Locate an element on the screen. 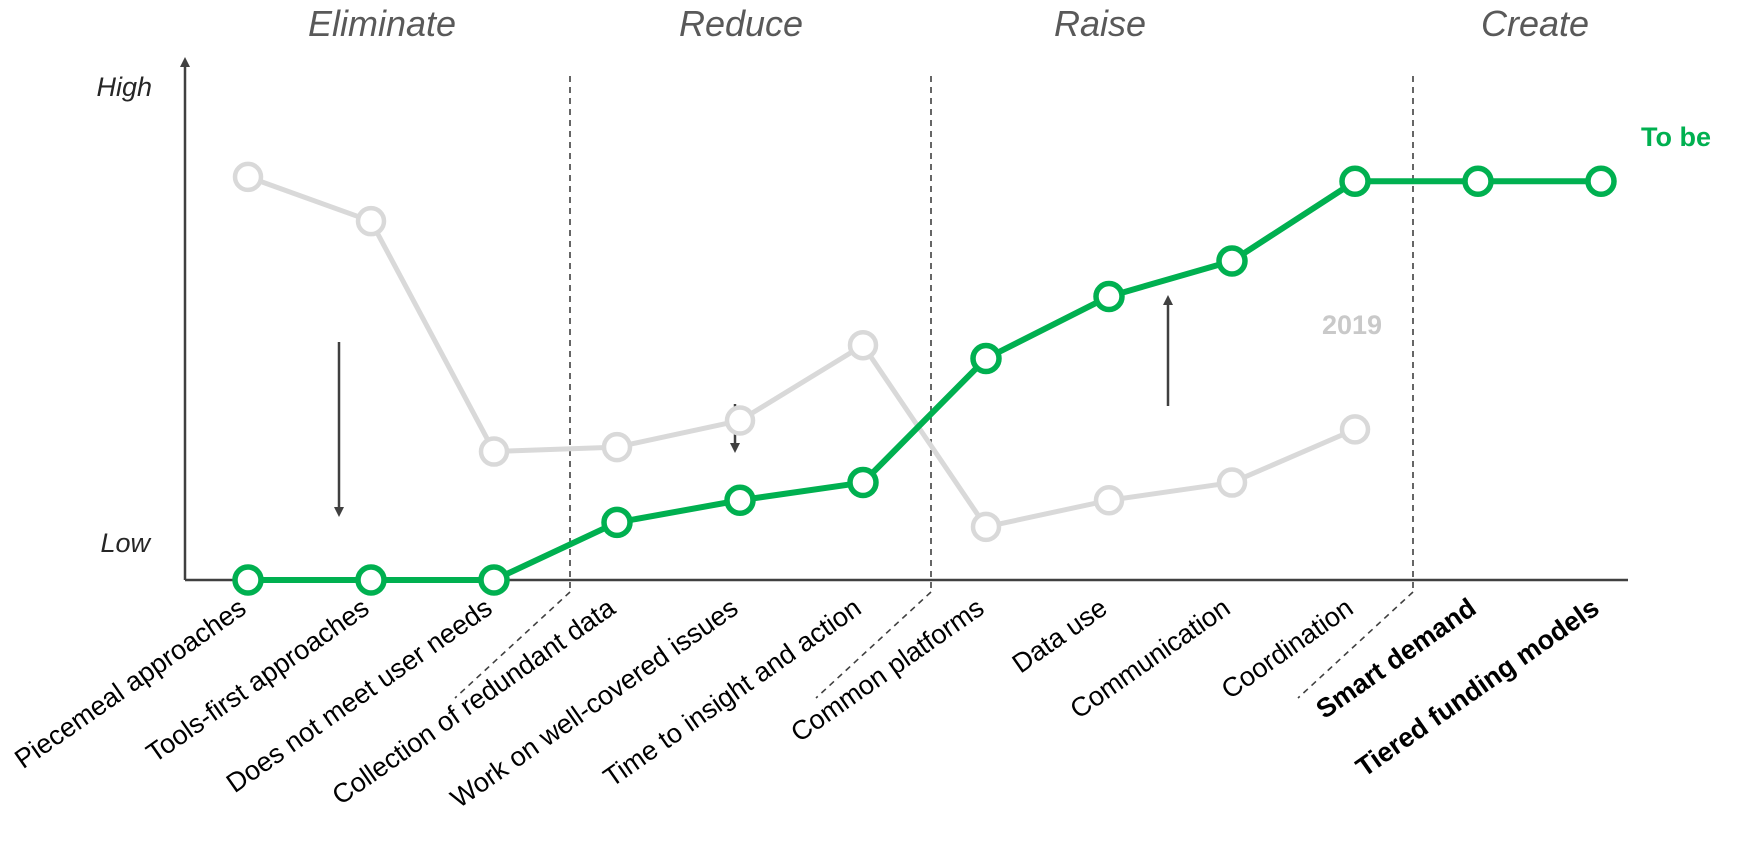 The image size is (1742, 867). category-label-11: Tiered funding models is located at coordinates (1477, 687).